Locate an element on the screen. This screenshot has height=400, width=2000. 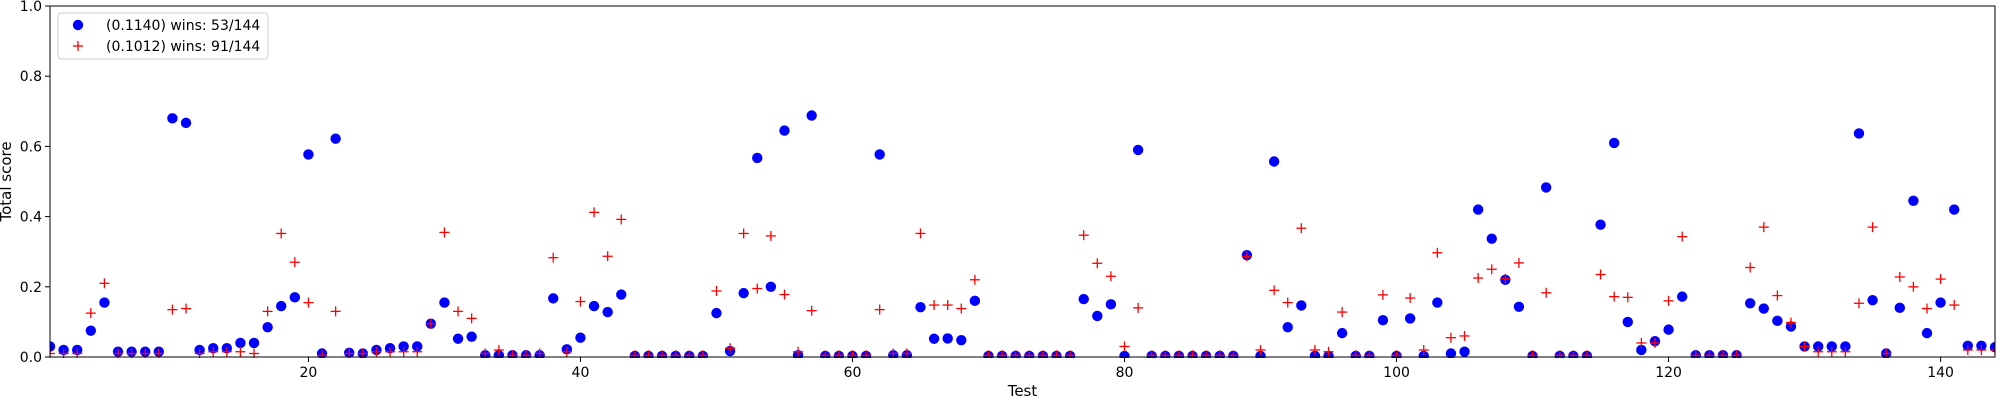
legend-label: (0.1140) wins: 53/144 is located at coordinates (183, 26).